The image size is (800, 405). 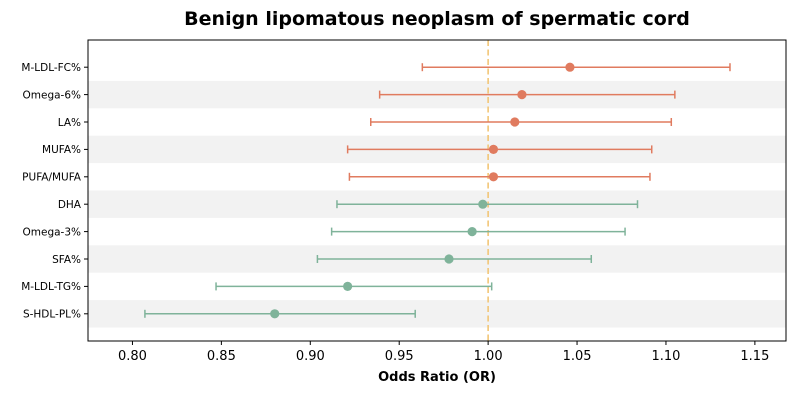 I want to click on estimate-sfa-, so click(x=454, y=259).